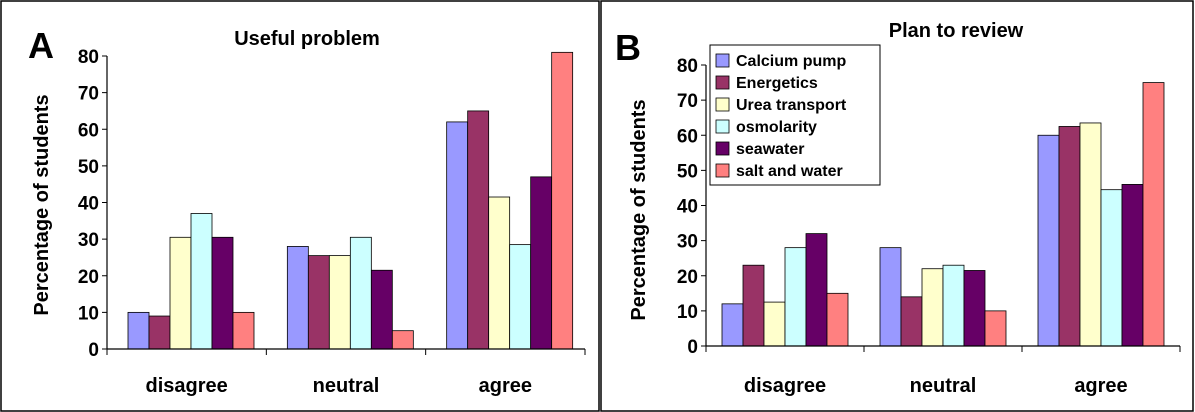 This screenshot has height=412, width=1195. Describe the element at coordinates (307, 39) in the screenshot. I see `chart-title-a: Useful problem` at that location.